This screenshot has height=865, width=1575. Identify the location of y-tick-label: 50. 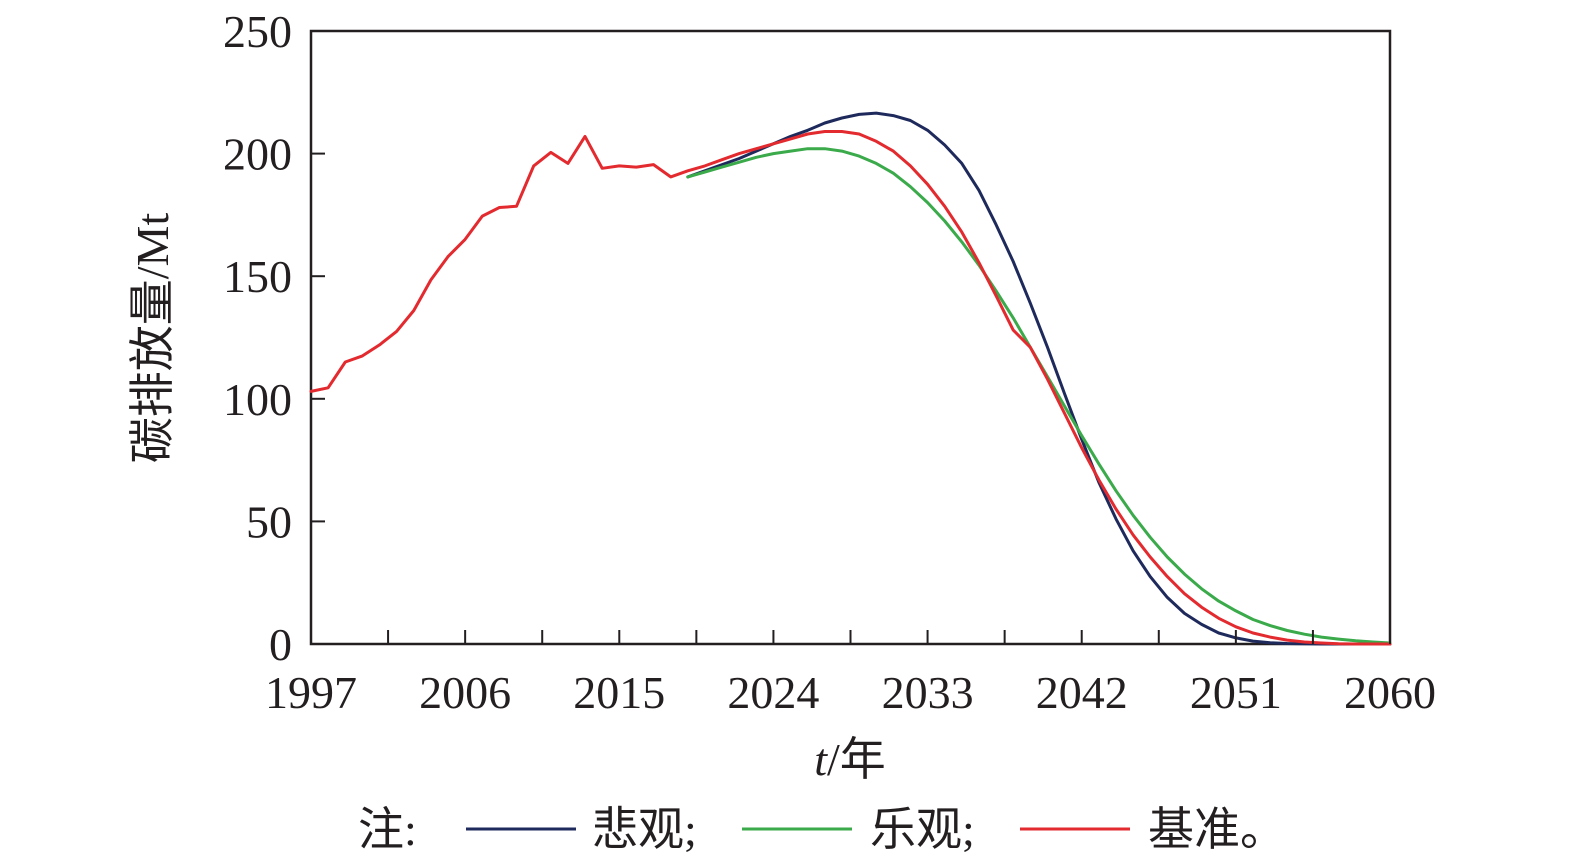
(269, 521).